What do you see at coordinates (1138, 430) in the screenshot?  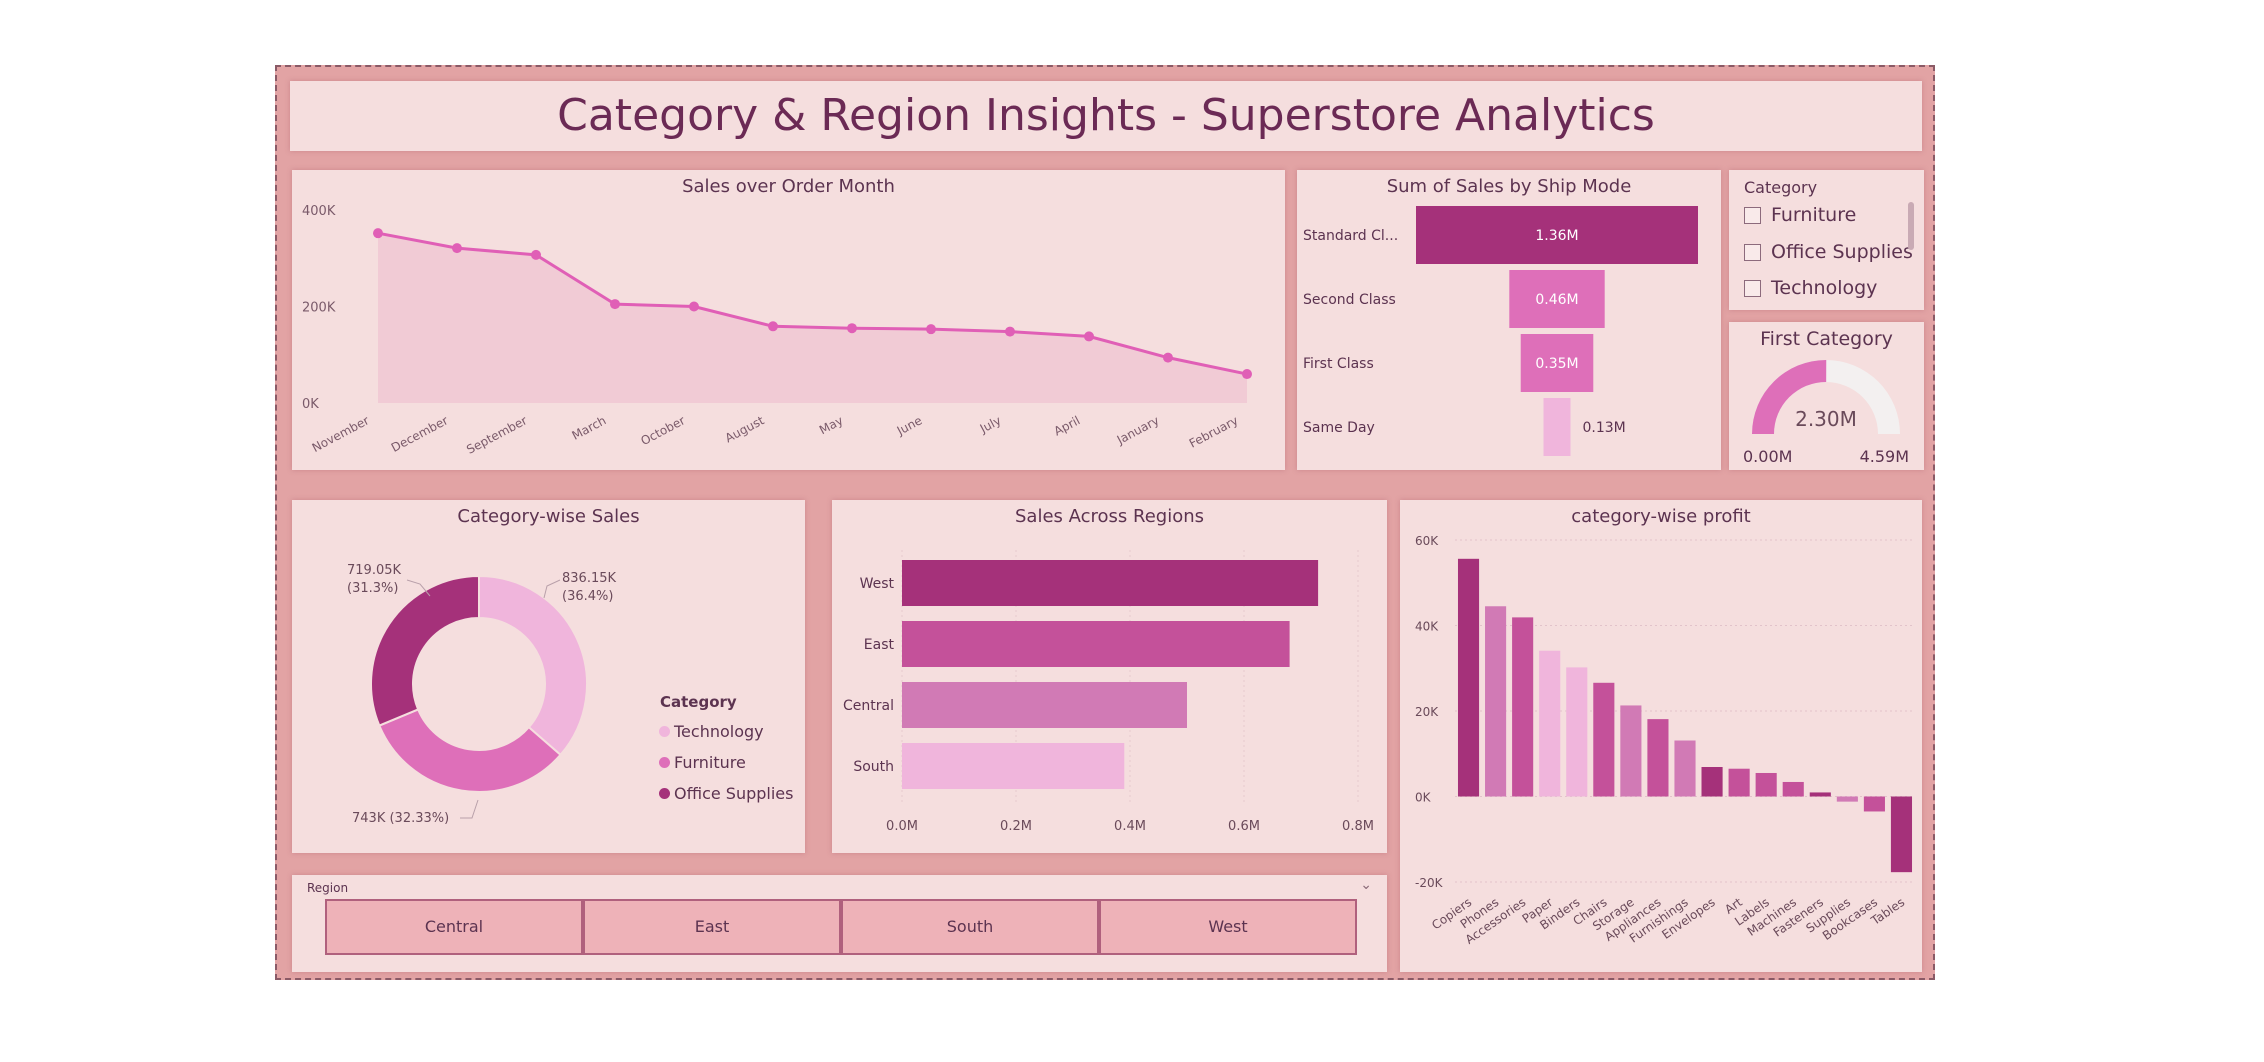 I see `x-tick-label: January` at bounding box center [1138, 430].